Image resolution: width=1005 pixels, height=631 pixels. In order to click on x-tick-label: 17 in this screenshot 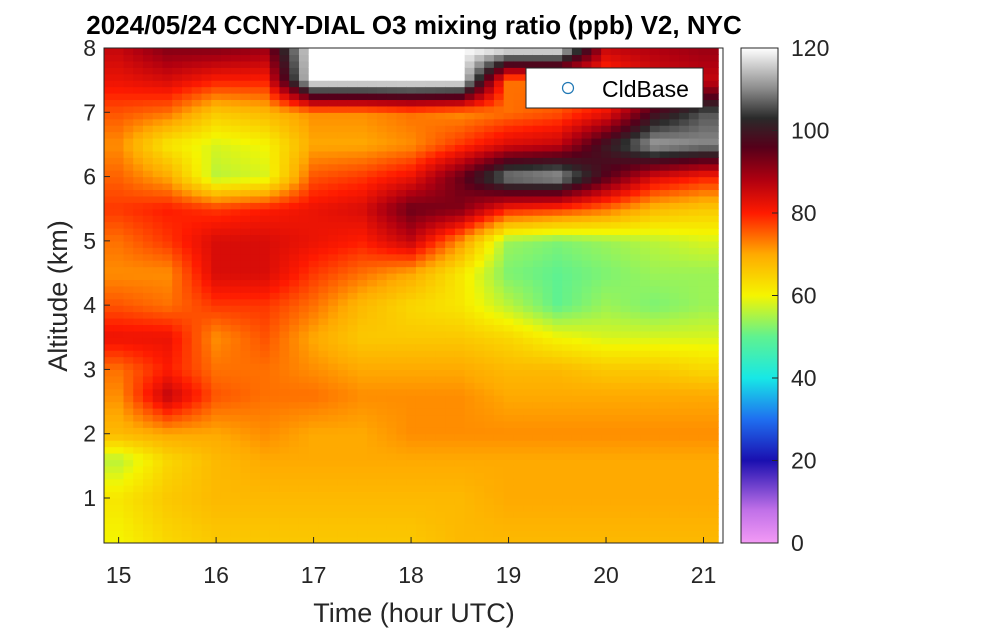, I will do `click(314, 575)`.